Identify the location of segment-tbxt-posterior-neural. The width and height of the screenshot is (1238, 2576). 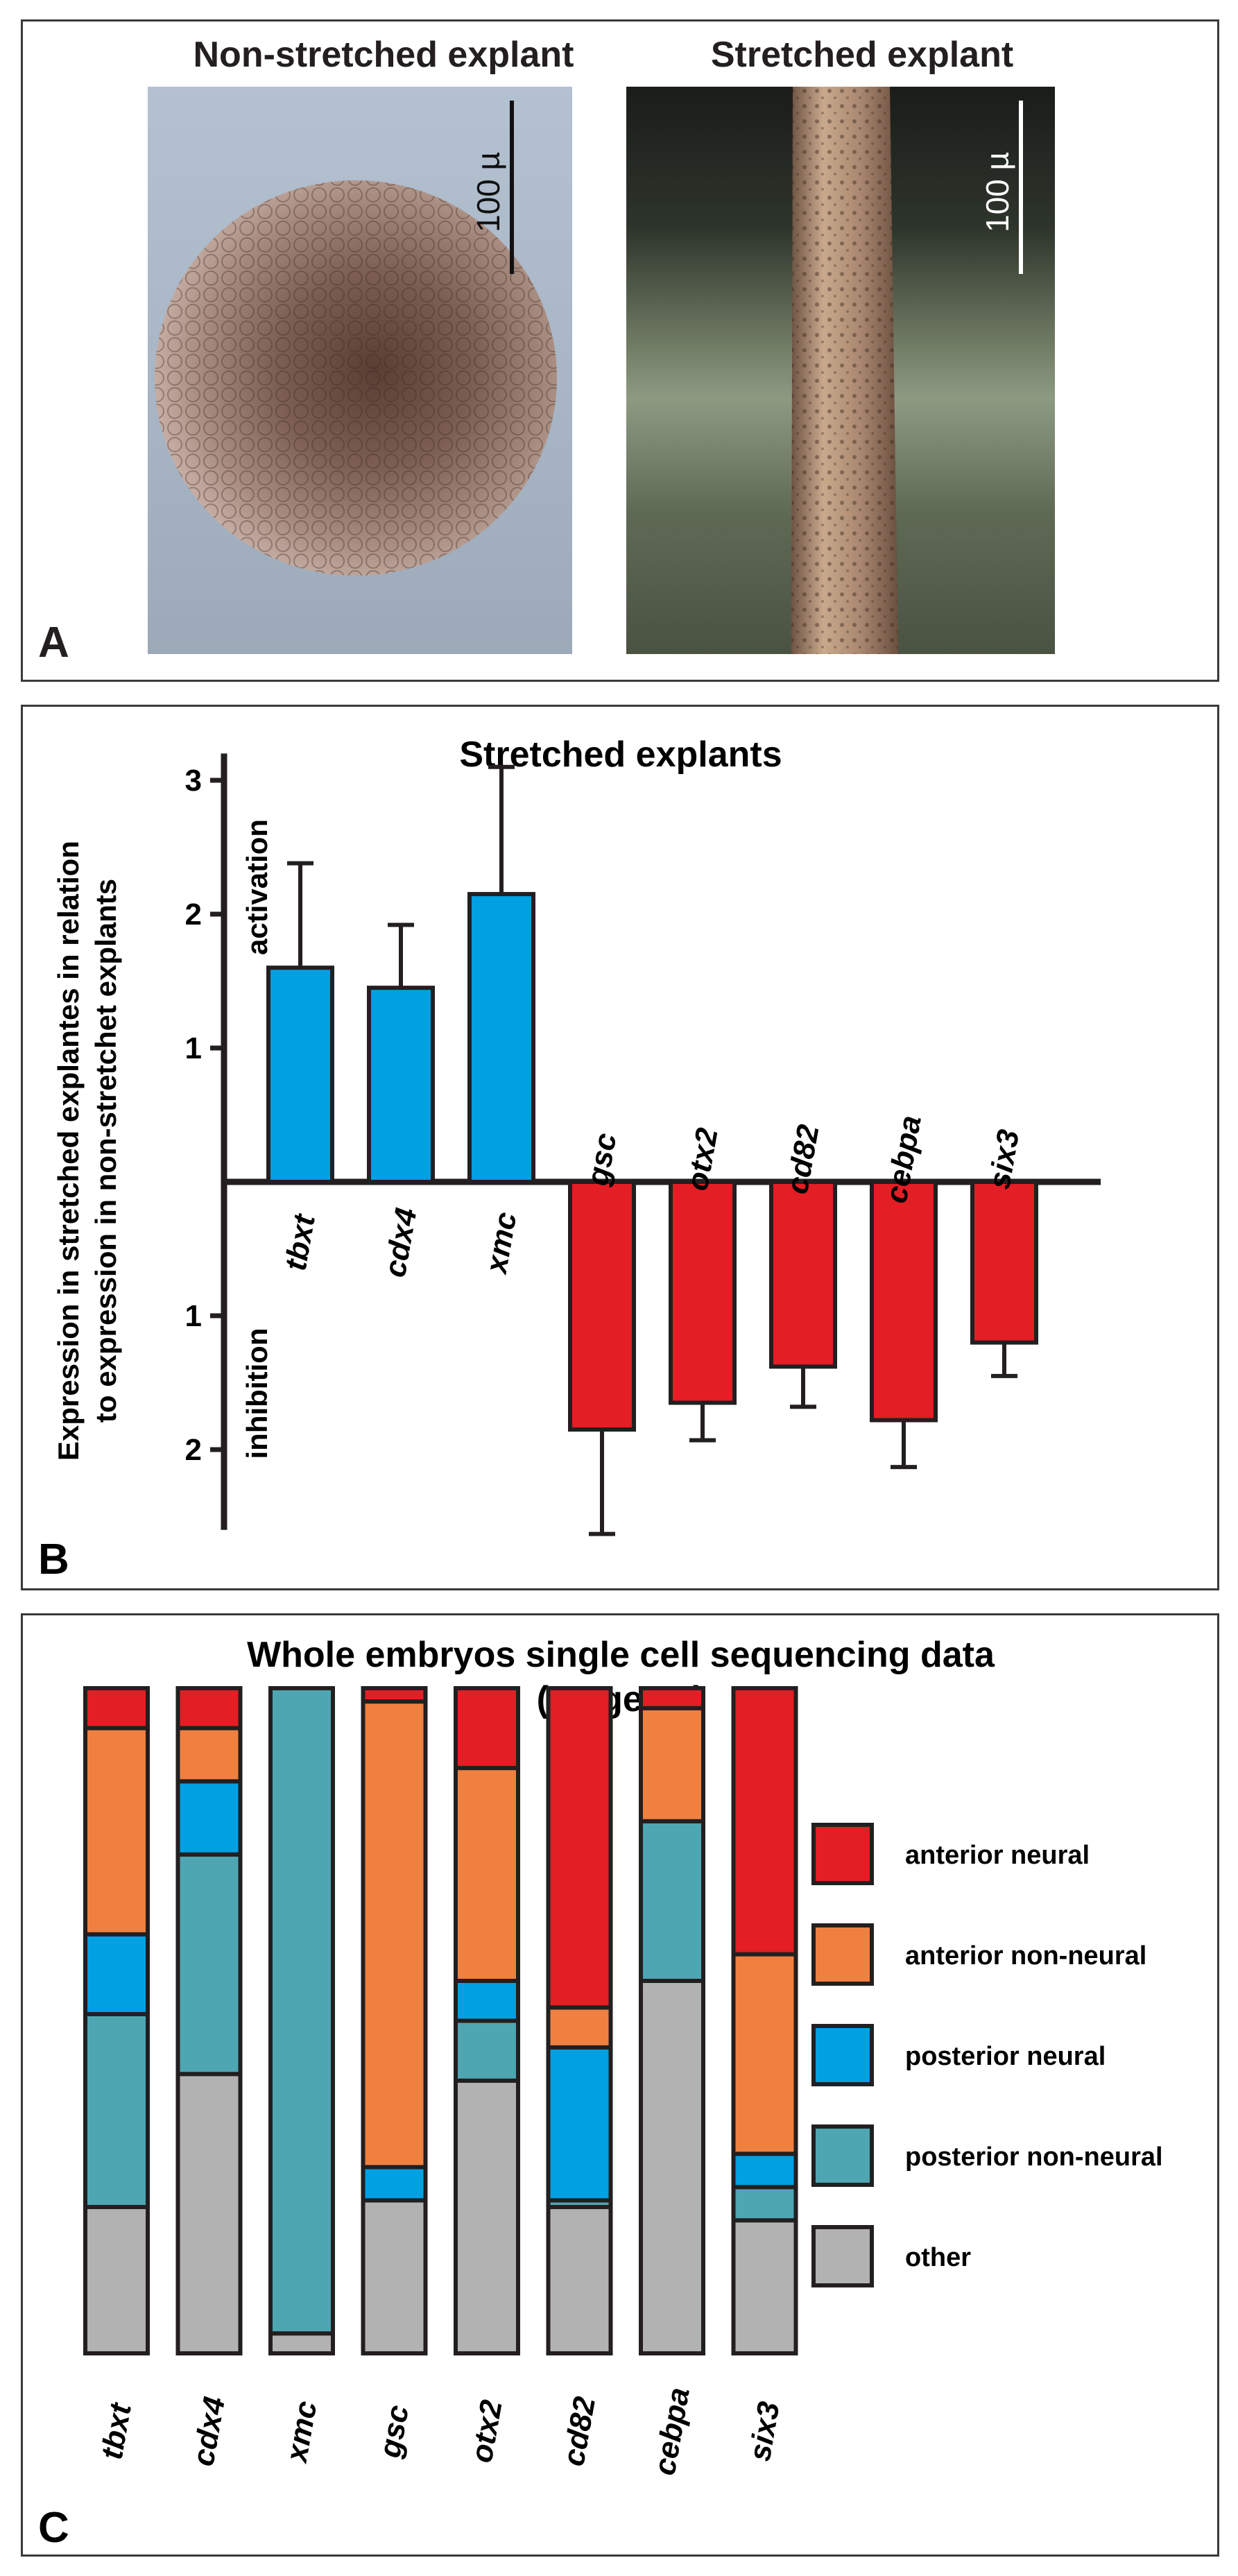
(116, 1974).